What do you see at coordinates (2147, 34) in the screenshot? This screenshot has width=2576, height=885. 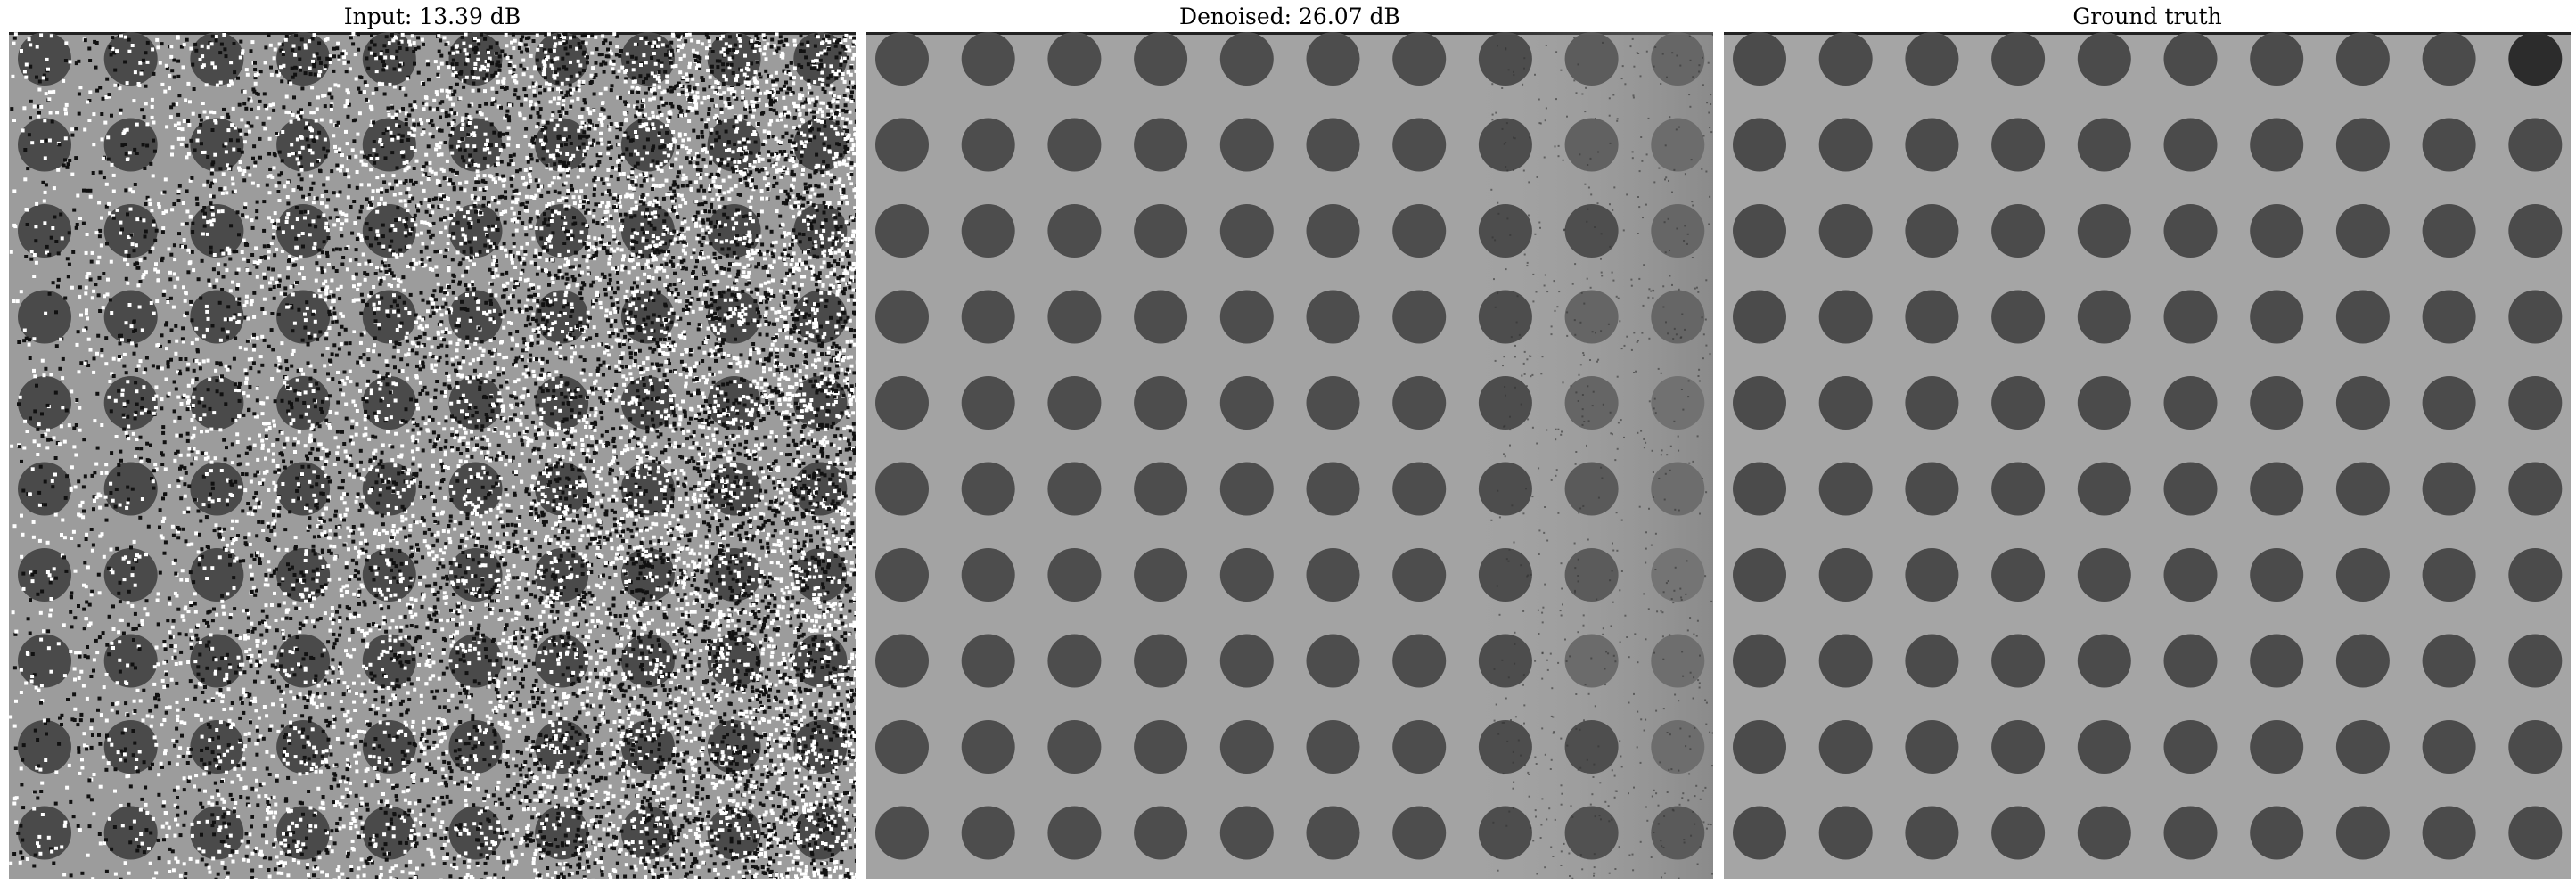 I see `image-top-edge` at bounding box center [2147, 34].